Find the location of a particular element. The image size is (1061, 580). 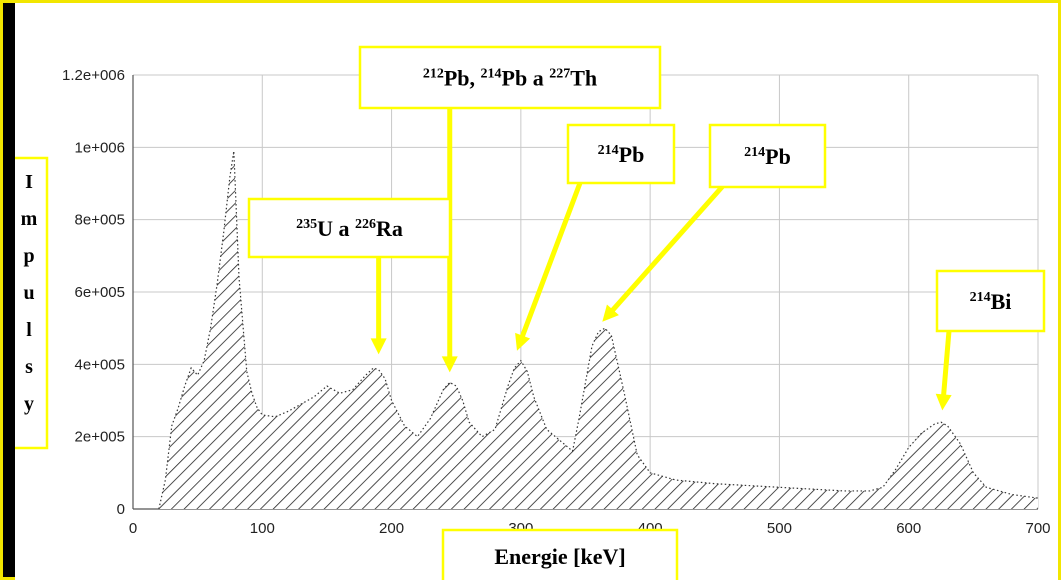

label-text: Th is located at coordinates (583, 78).